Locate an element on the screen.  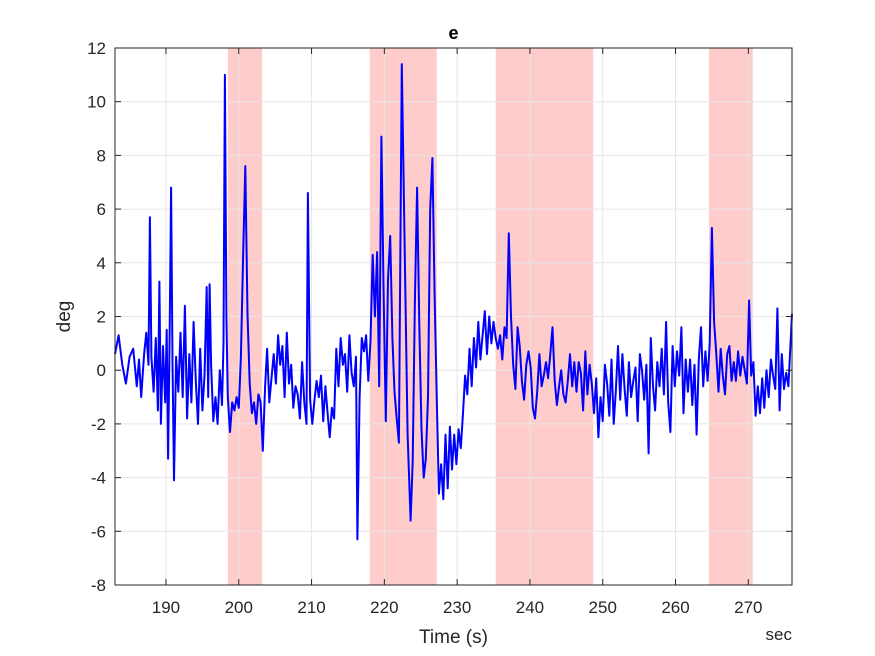
y-tick-label: -8 is located at coordinates (98, 585).